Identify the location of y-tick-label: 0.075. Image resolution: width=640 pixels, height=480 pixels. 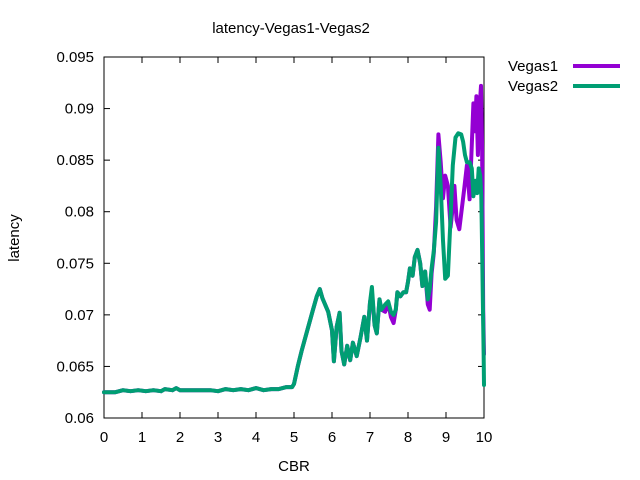
(75, 263).